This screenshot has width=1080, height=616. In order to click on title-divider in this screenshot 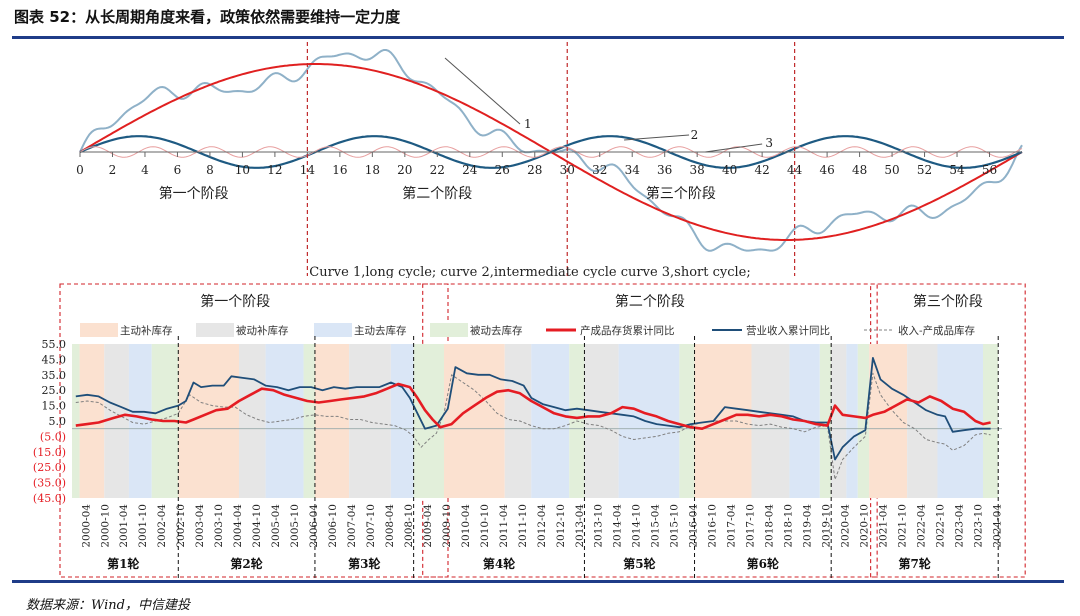, I will do `click(538, 37)`.